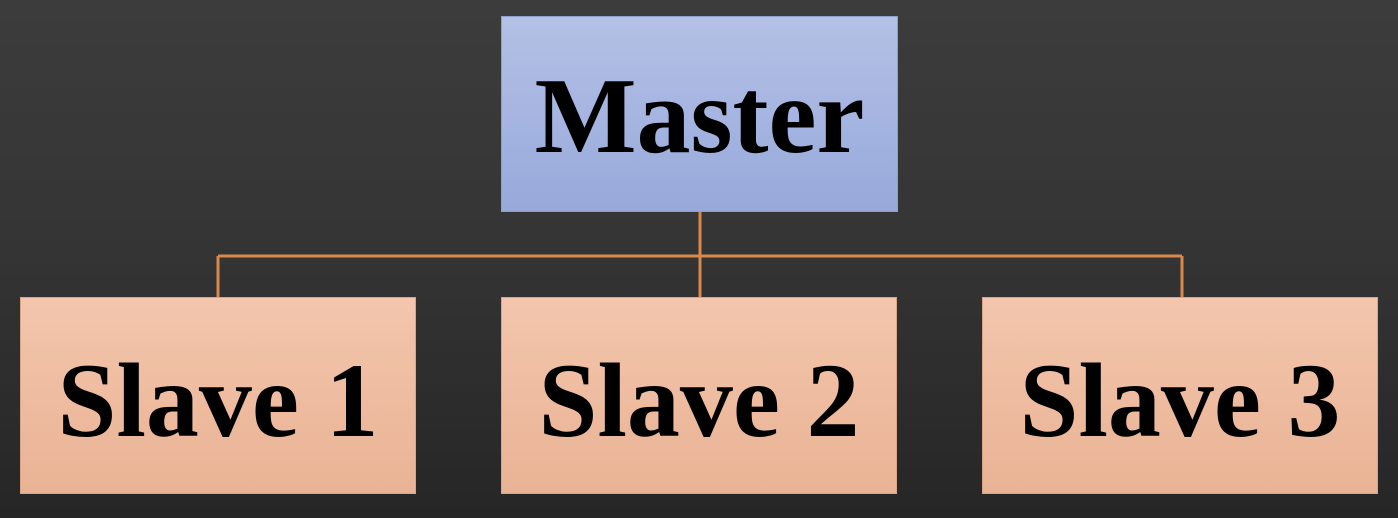  I want to click on master-label: Master, so click(699, 116).